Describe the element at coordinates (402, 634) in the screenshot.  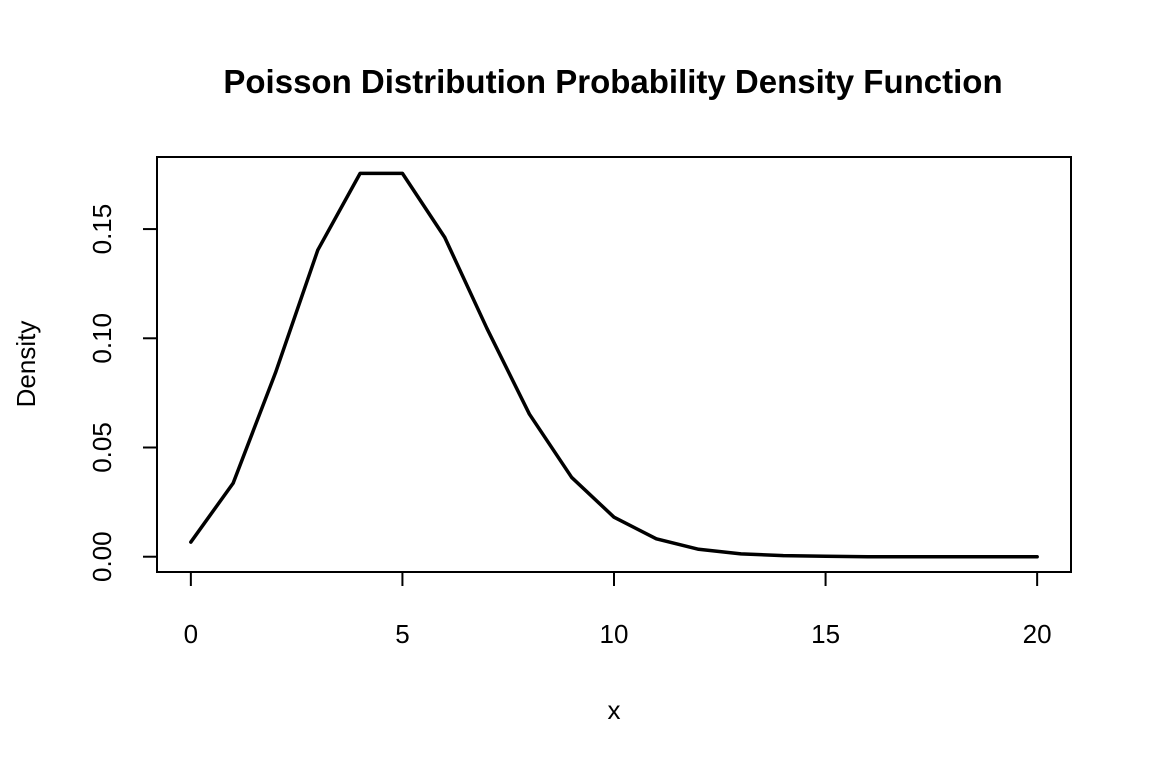
I see `x-tick-label: 5` at that location.